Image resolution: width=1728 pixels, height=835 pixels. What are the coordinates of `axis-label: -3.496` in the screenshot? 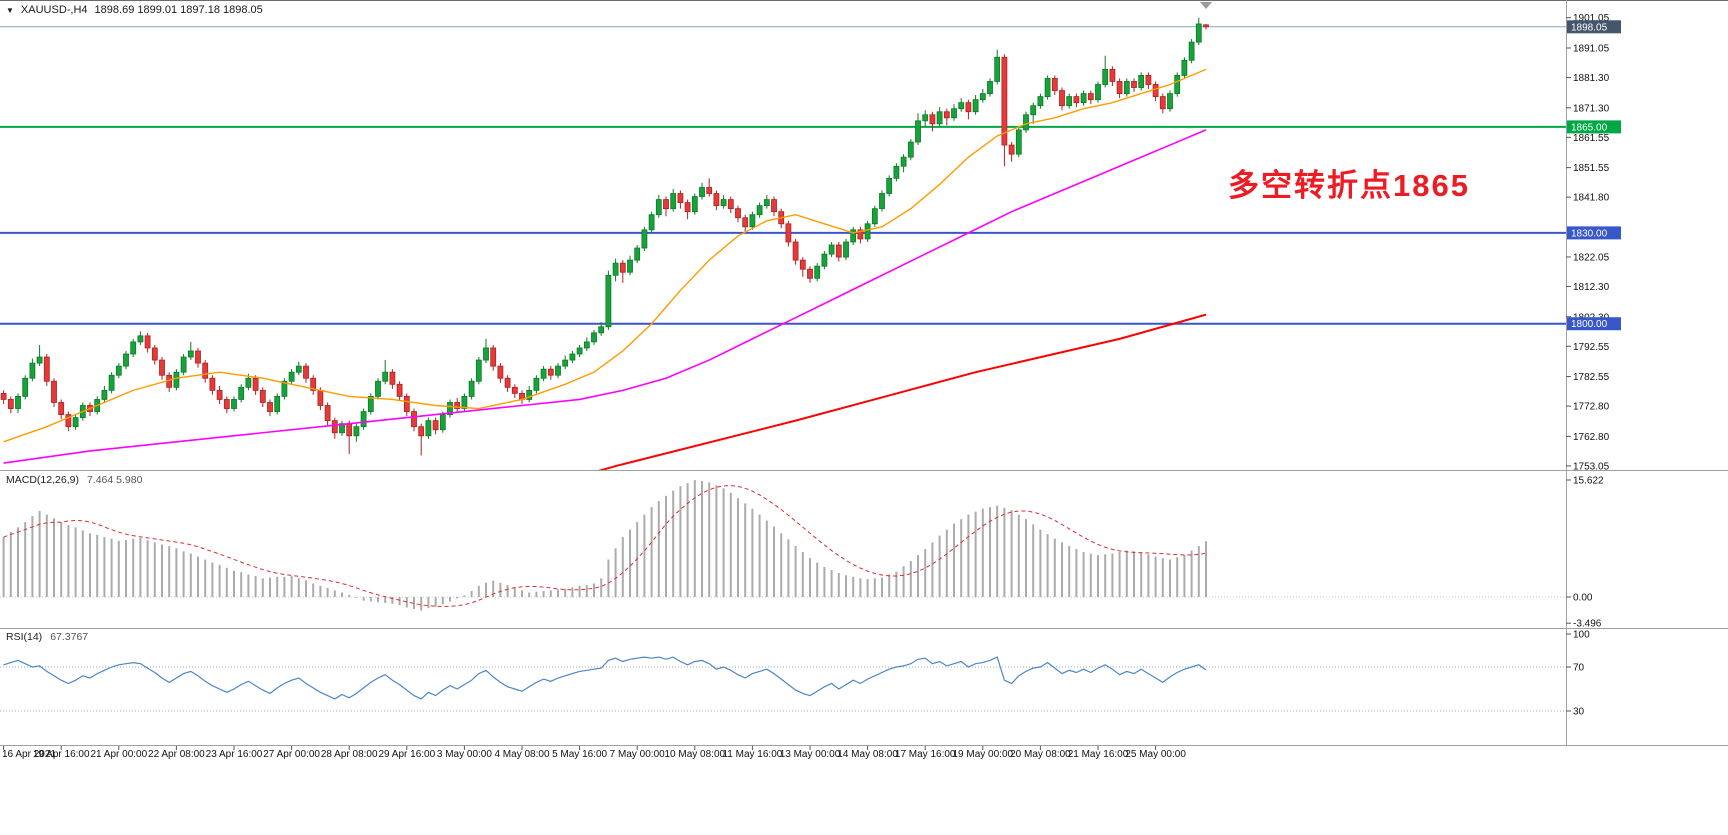 It's located at (1587, 624).